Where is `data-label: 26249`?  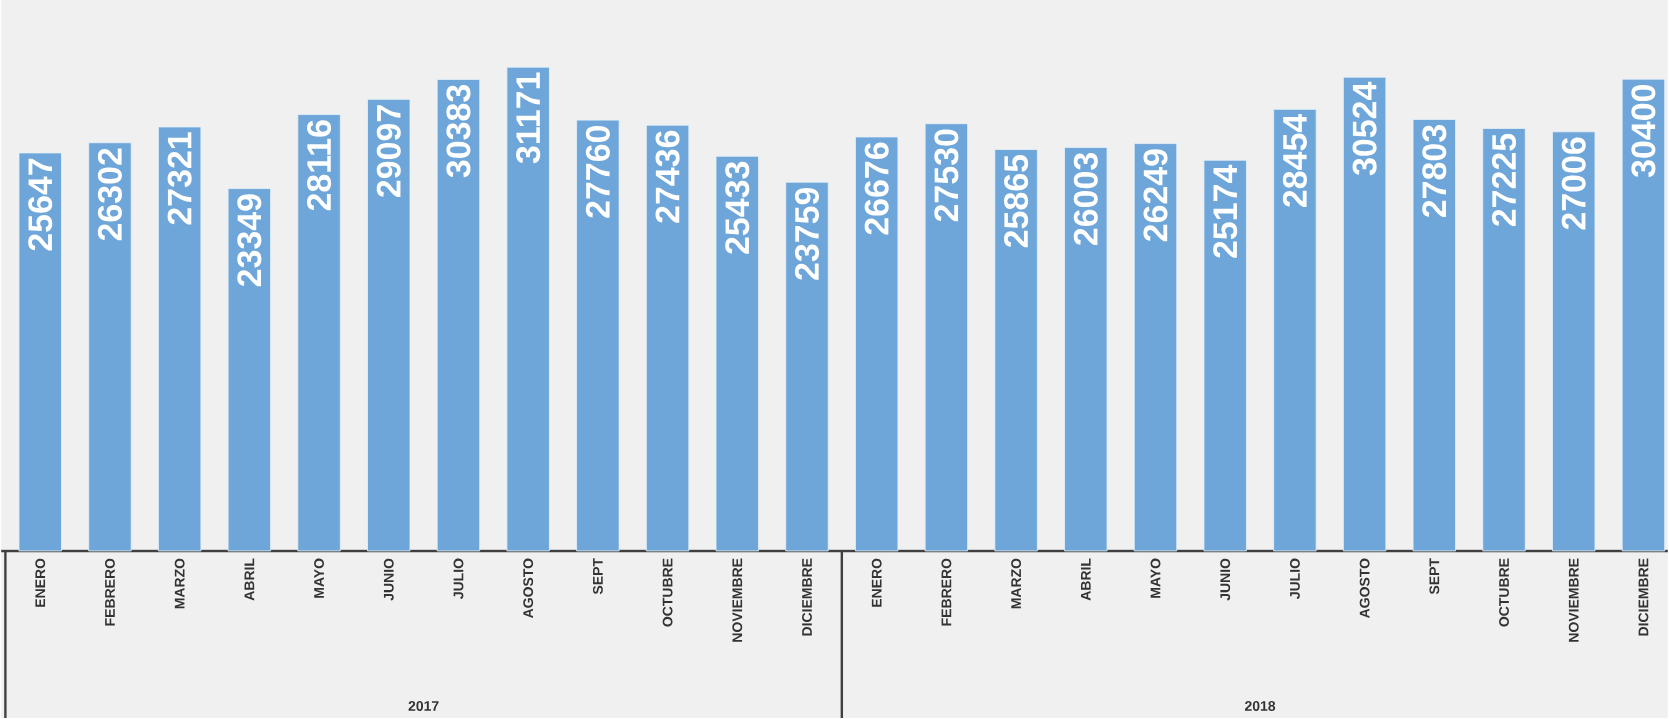 data-label: 26249 is located at coordinates (1155, 195).